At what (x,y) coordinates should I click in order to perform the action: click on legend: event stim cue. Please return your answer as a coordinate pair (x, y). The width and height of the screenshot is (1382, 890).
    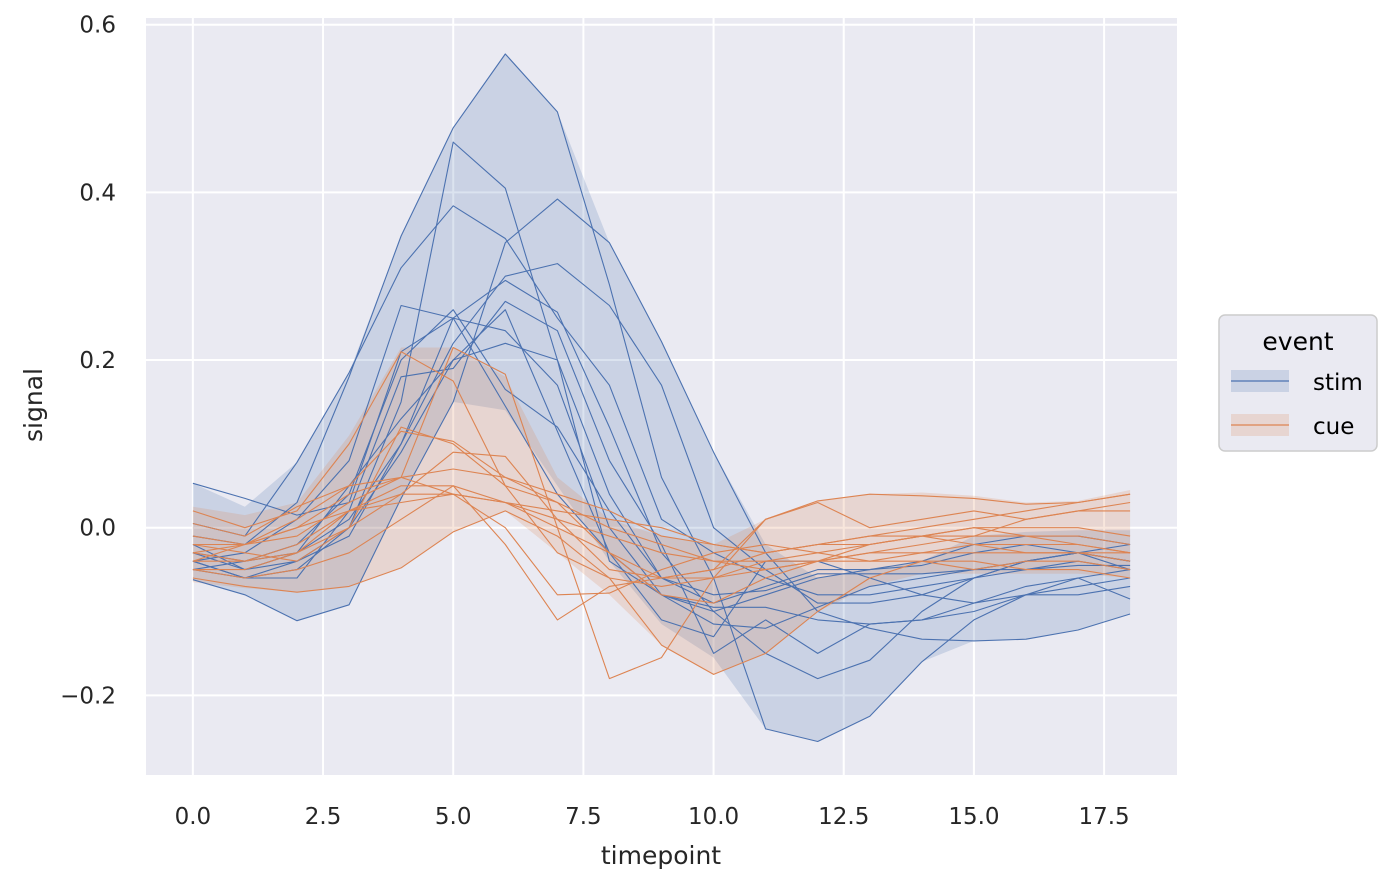
    Looking at the image, I should click on (1298, 383).